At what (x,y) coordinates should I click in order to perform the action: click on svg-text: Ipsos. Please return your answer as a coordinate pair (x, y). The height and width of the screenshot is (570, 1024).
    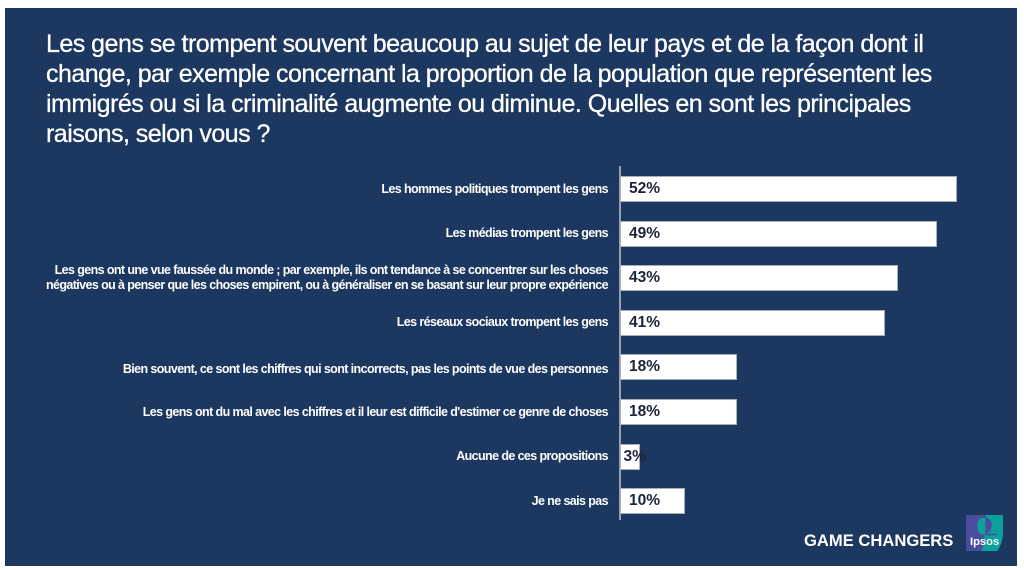
    Looking at the image, I should click on (984, 542).